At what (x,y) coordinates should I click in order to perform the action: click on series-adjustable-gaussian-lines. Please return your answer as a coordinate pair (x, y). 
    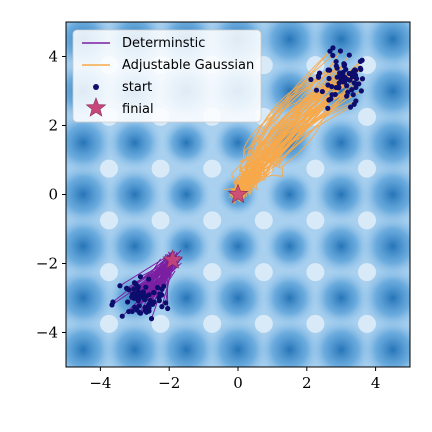
    Looking at the image, I should click on (293, 126).